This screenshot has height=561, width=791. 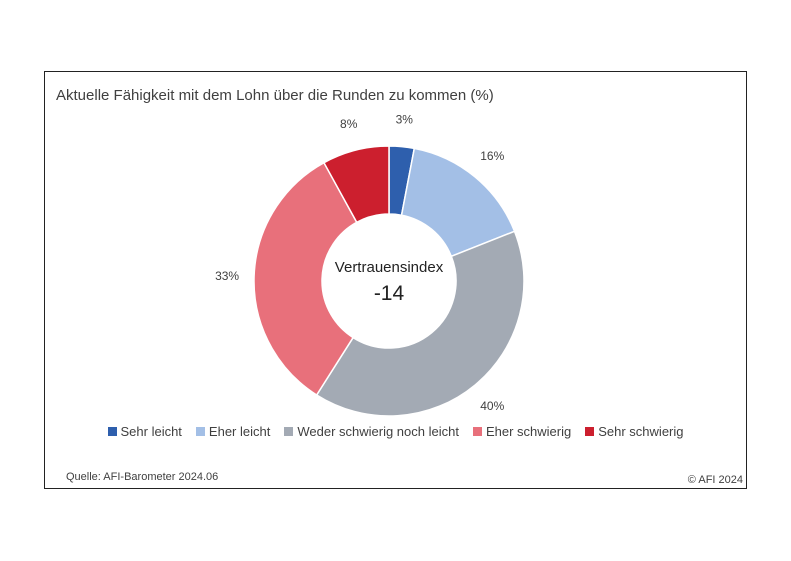 What do you see at coordinates (378, 431) in the screenshot?
I see `legend-label: Weder schwierig noch leicht` at bounding box center [378, 431].